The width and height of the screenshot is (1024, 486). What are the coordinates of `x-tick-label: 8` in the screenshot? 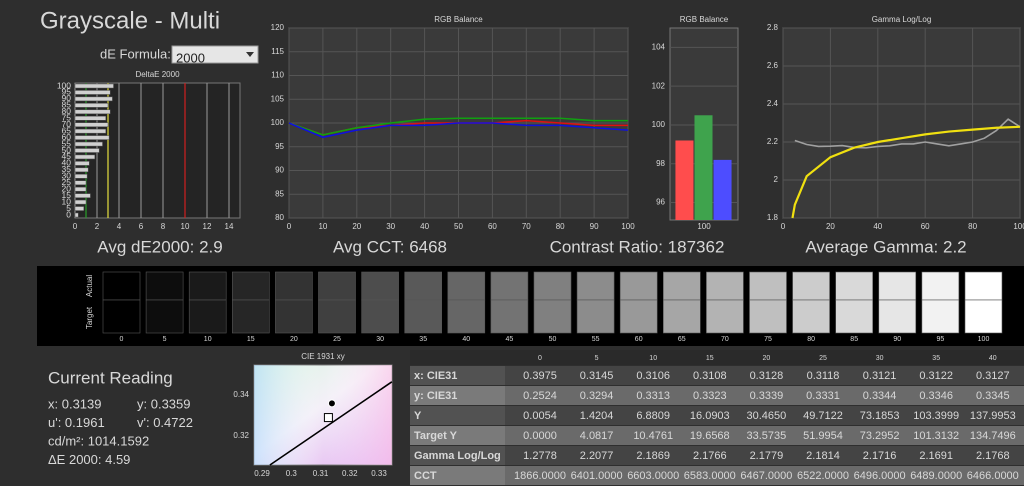 It's located at (163, 226).